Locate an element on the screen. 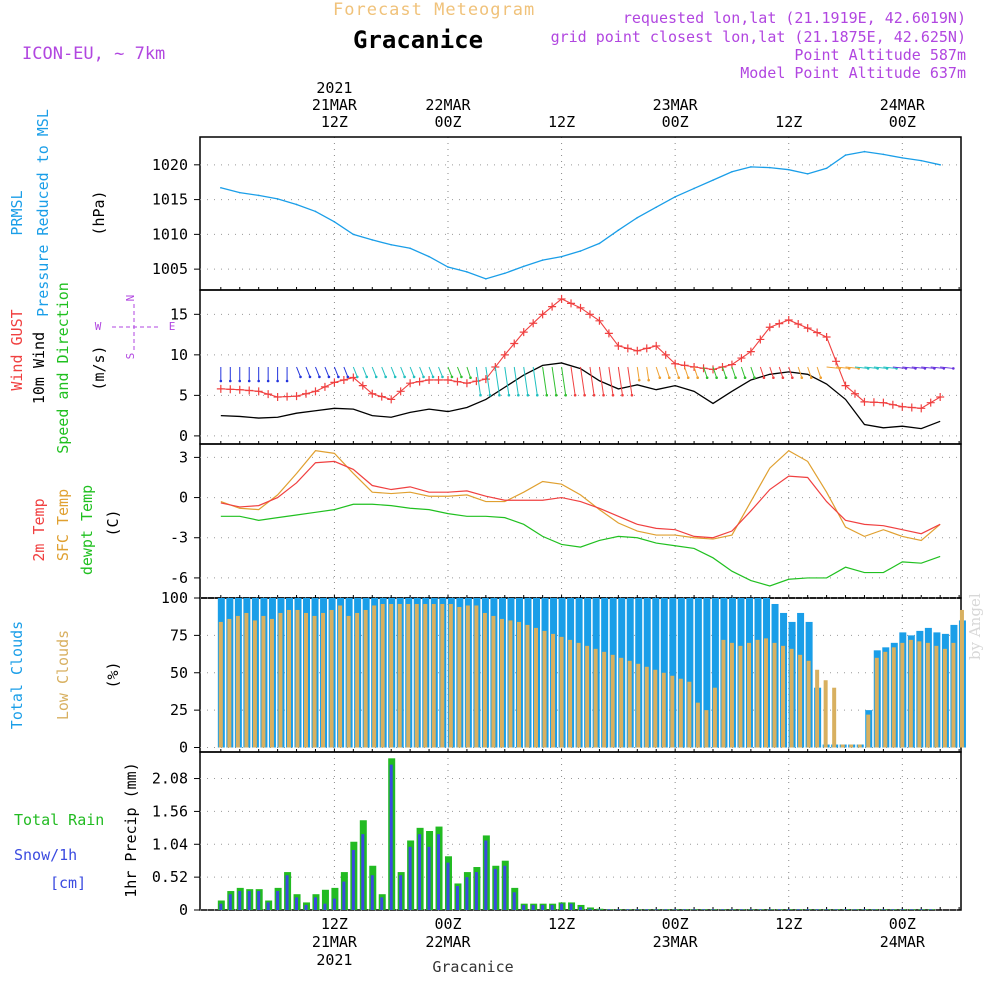 Image resolution: width=1000 pixels, height=1000 pixels. rain-bar is located at coordinates (325, 899).